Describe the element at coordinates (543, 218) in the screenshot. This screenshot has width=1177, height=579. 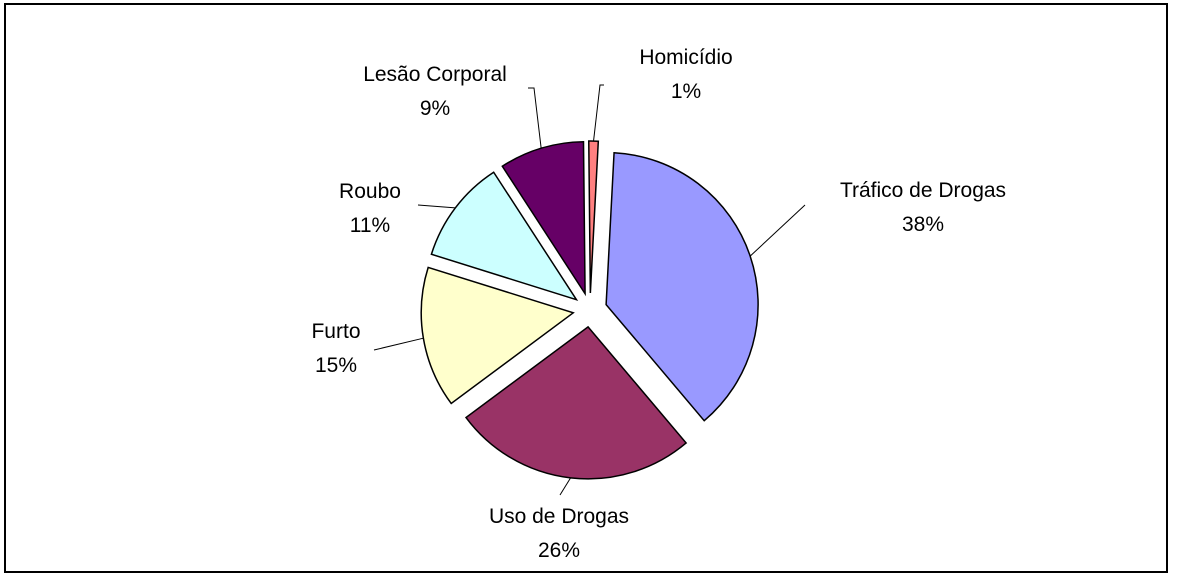
I see `slice-lesao` at that location.